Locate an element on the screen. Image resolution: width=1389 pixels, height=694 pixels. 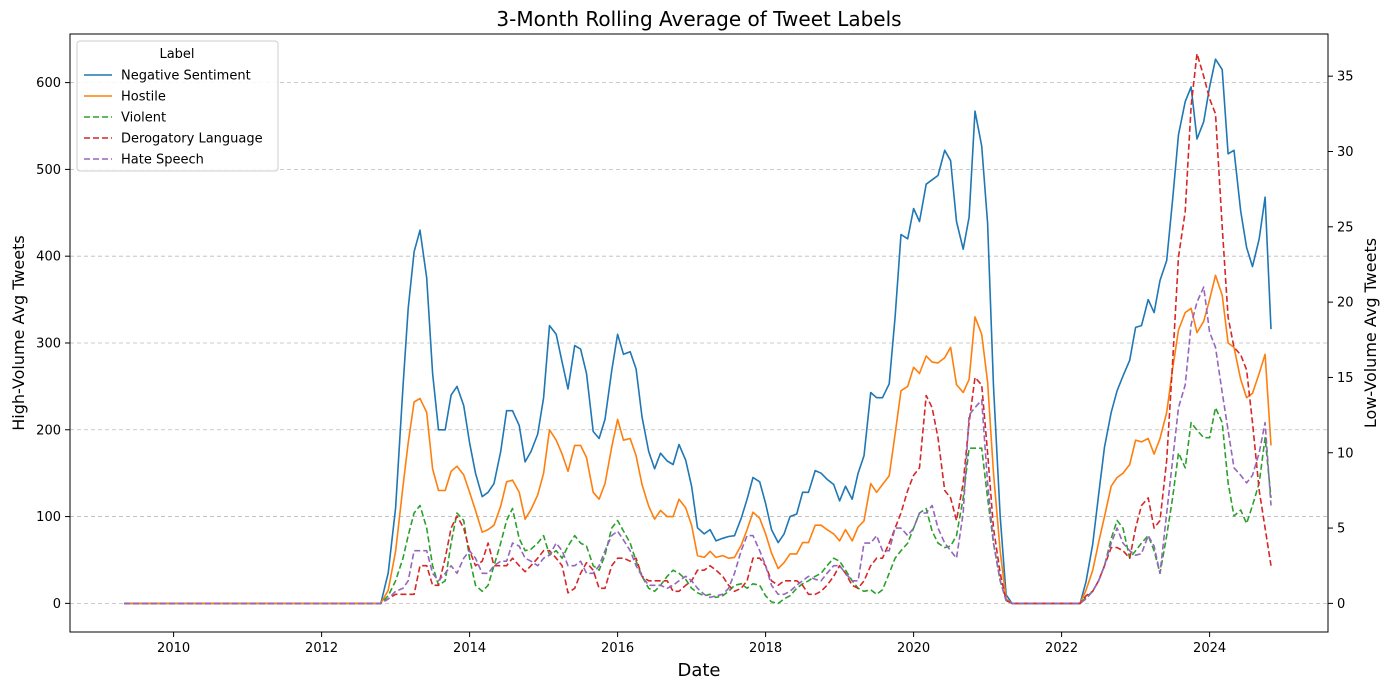
legend-box is located at coordinates (177, 106).